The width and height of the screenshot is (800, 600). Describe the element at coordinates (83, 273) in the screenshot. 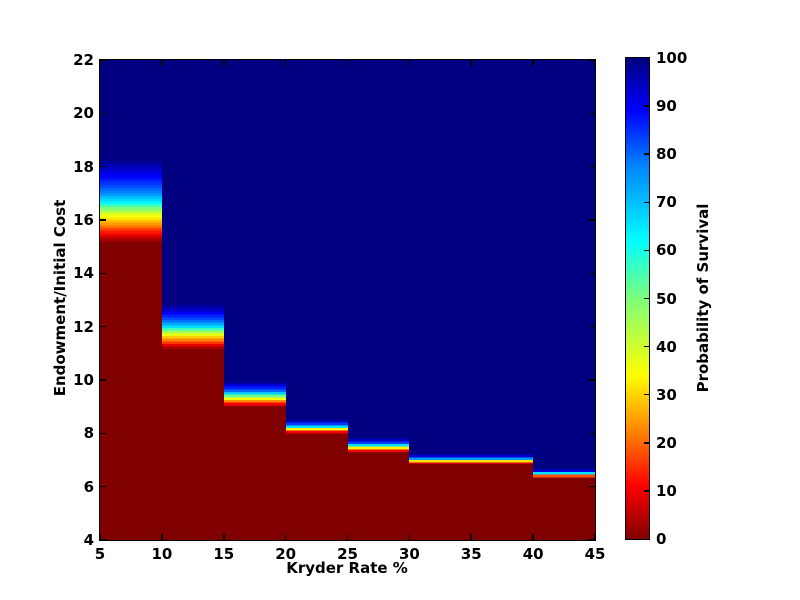

I see `y-tick-label: 14` at that location.